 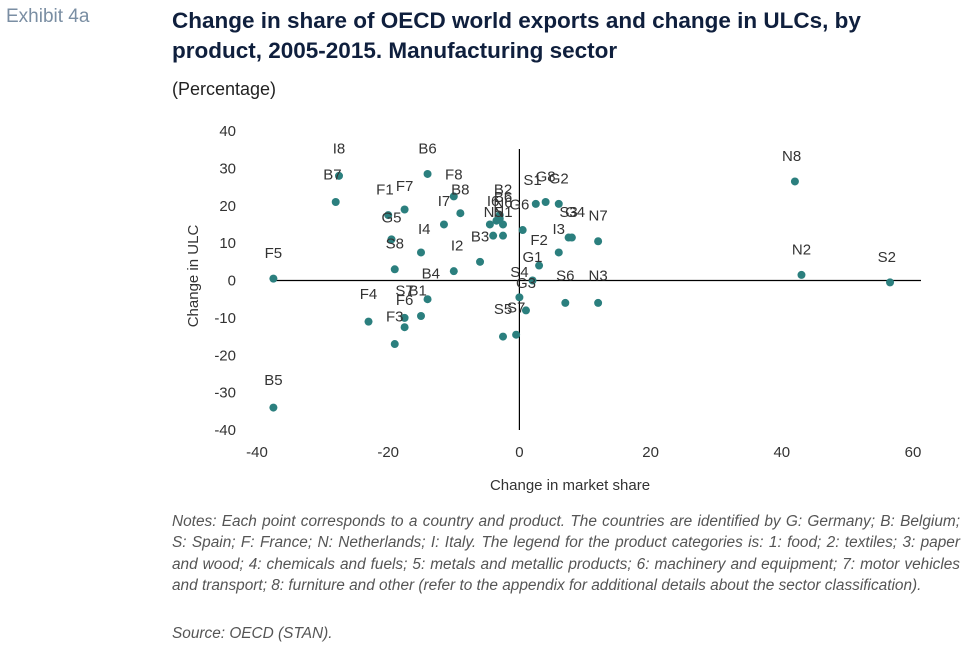 What do you see at coordinates (480, 236) in the screenshot?
I see `point-label: B3` at bounding box center [480, 236].